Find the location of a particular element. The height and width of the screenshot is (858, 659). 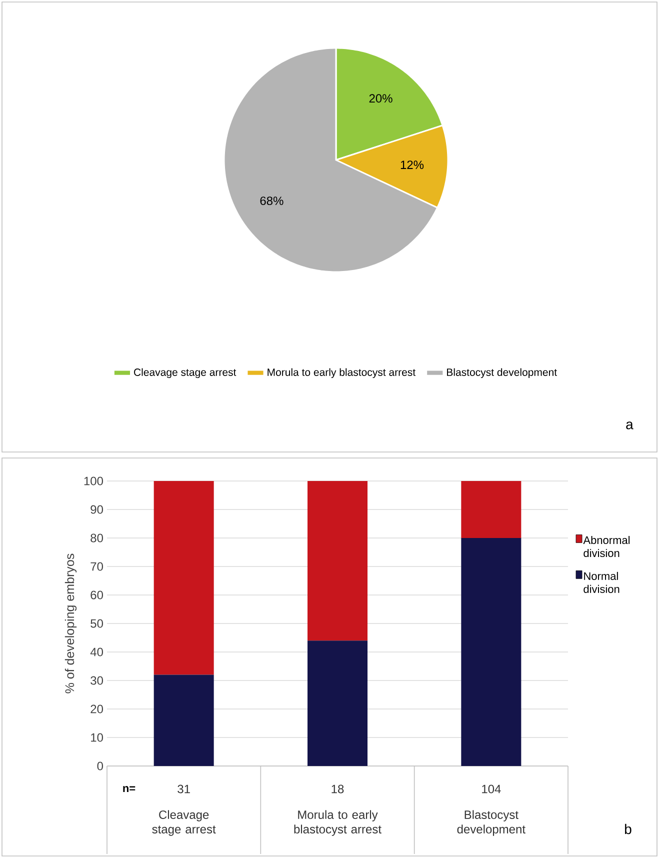

text: b is located at coordinates (628, 829).